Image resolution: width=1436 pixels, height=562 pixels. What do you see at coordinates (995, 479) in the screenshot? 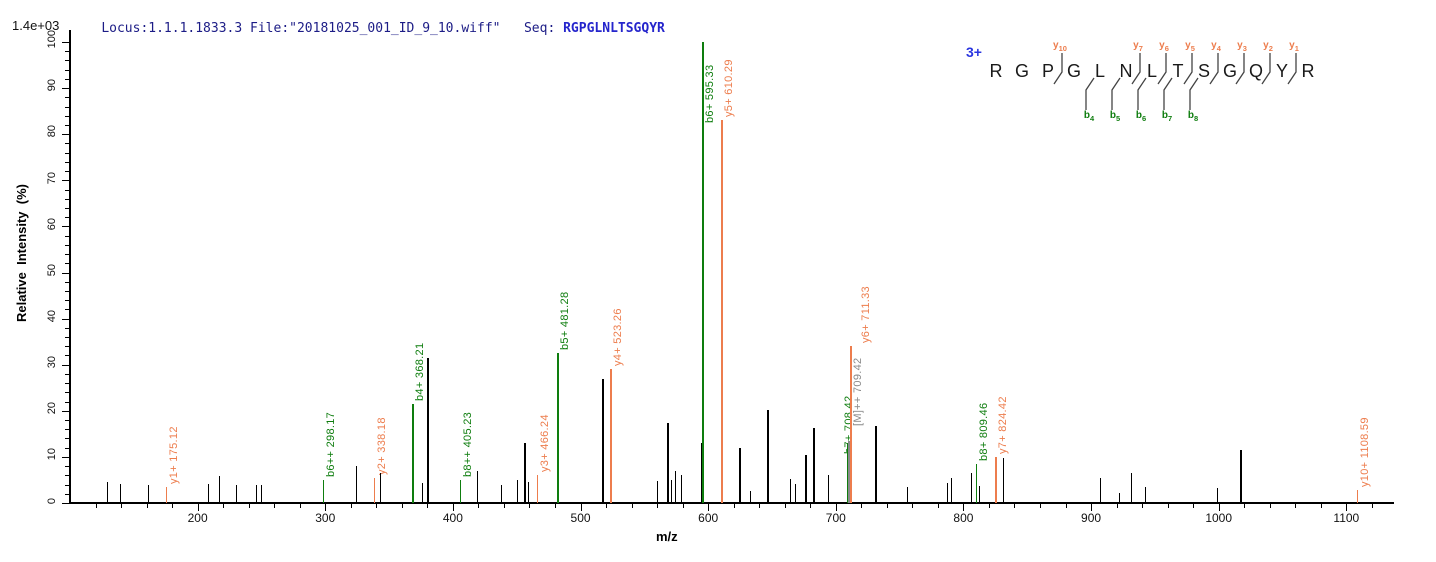
I see `peak-y7` at bounding box center [995, 479].